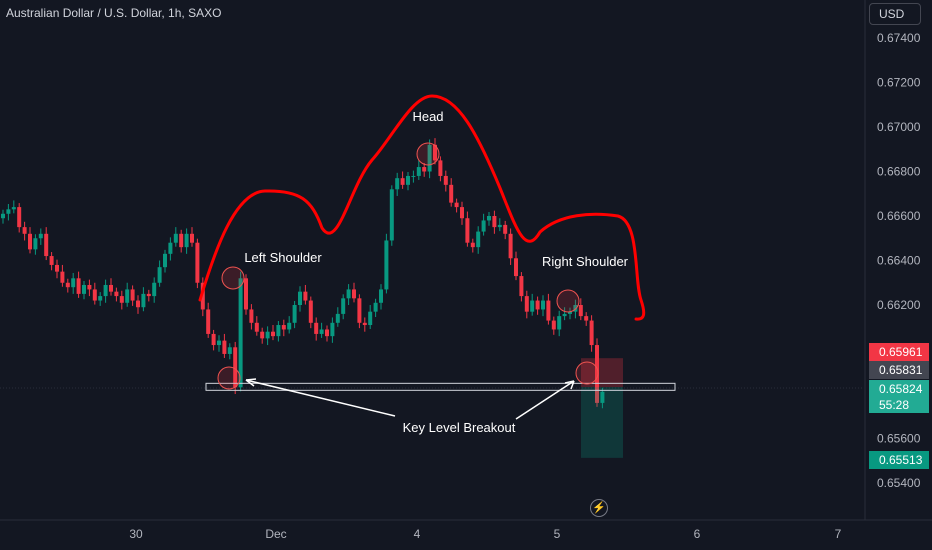 This screenshot has height=550, width=932. I want to click on lightning-bolt-icon: ⚡, so click(599, 508).